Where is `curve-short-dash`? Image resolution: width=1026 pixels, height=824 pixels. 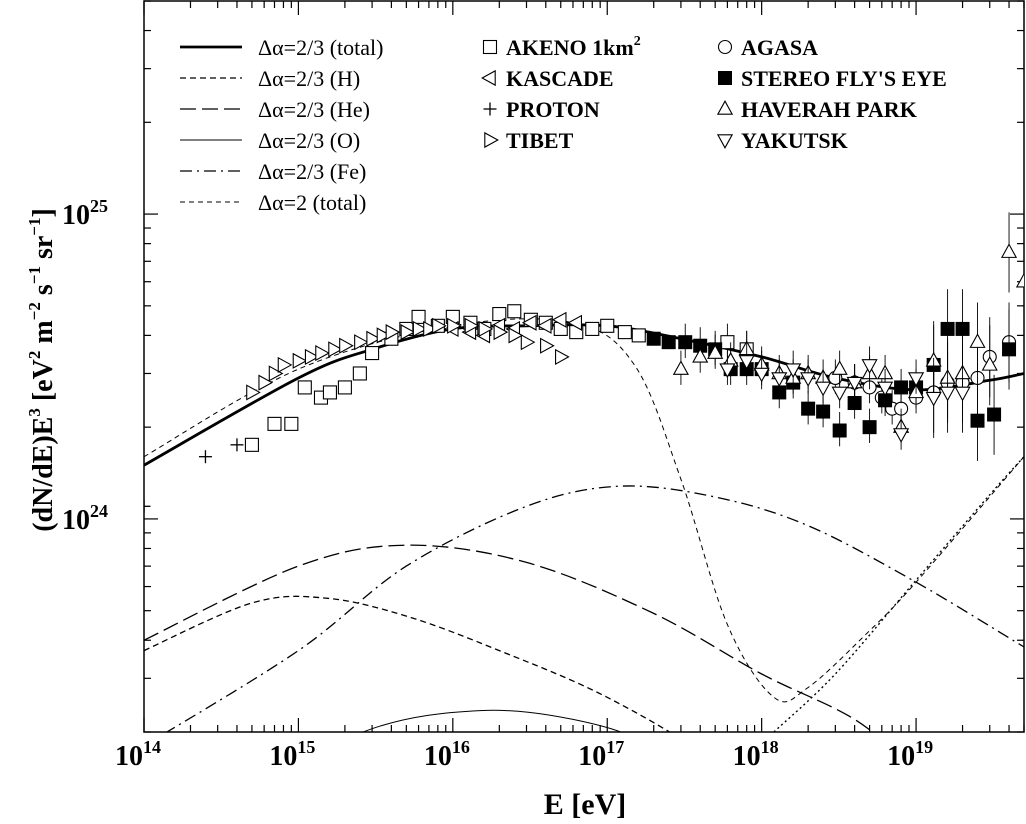 curve-short-dash is located at coordinates (407, 663).